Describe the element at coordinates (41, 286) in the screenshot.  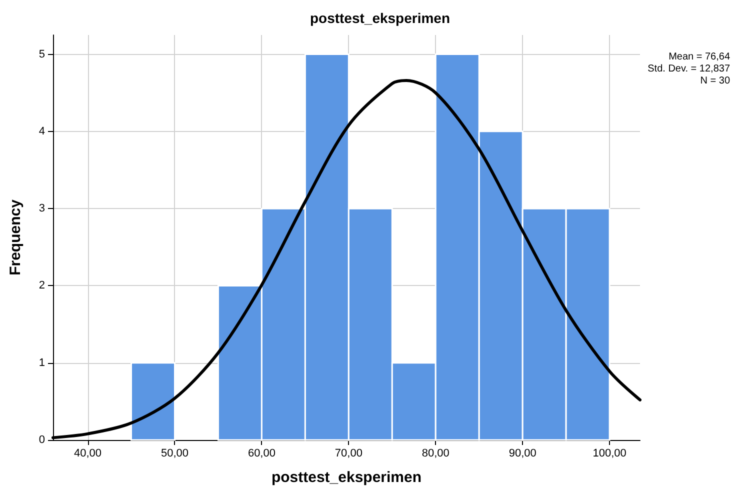
I see `y-tick-label: 2` at that location.